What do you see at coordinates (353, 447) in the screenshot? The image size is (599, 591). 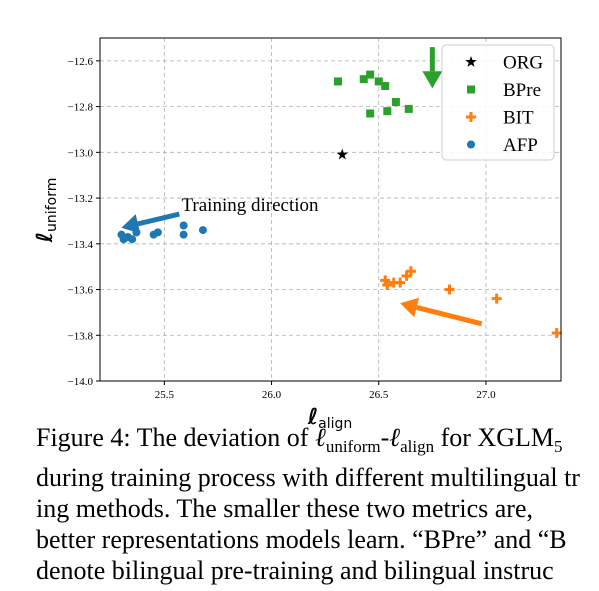 I see `caption-subscript: uniform` at bounding box center [353, 447].